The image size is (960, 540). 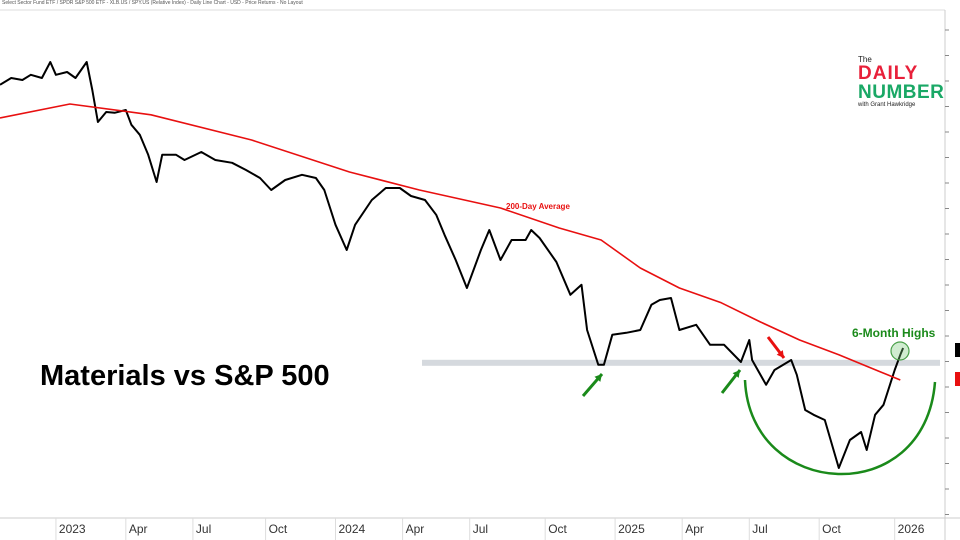 What do you see at coordinates (894, 333) in the screenshot?
I see `six-month-highs-label: 6-Month Highs` at bounding box center [894, 333].